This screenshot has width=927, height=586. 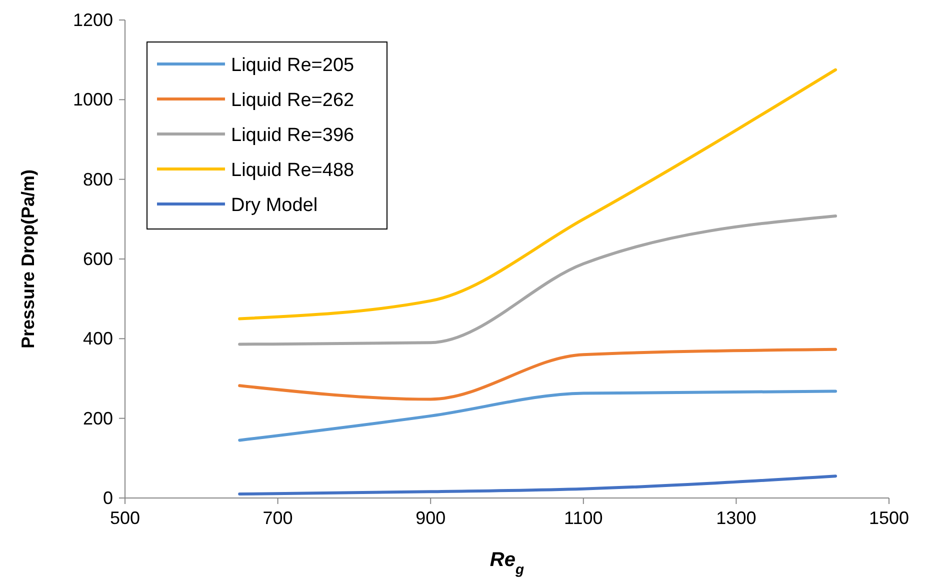 What do you see at coordinates (431, 518) in the screenshot?
I see `x-tick-label: 900` at bounding box center [431, 518].